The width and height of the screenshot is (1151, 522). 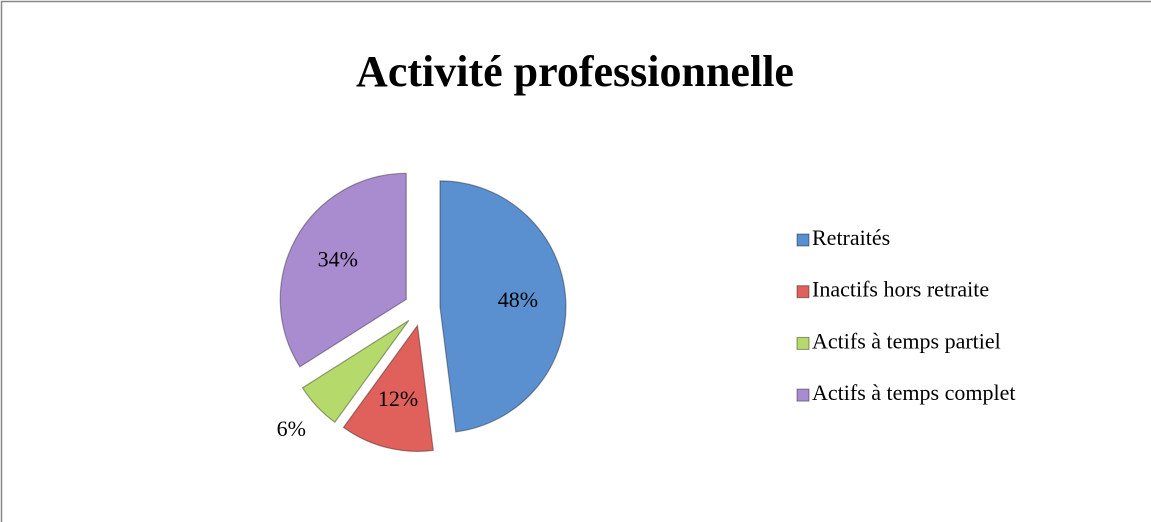 What do you see at coordinates (900, 289) in the screenshot?
I see `legend-label: Inactifs hors retraite` at bounding box center [900, 289].